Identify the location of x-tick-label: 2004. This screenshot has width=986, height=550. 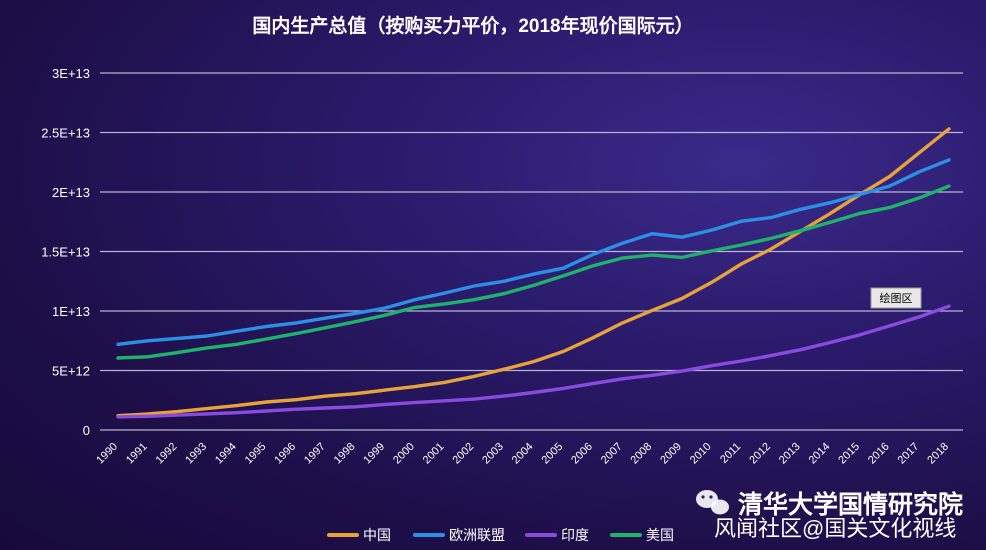
(523, 454).